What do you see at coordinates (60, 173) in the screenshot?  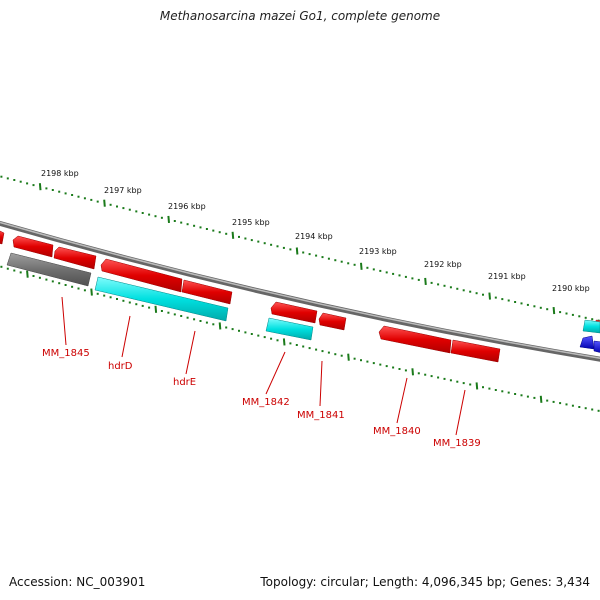 I see `scale-label: 2198 kbp` at bounding box center [60, 173].